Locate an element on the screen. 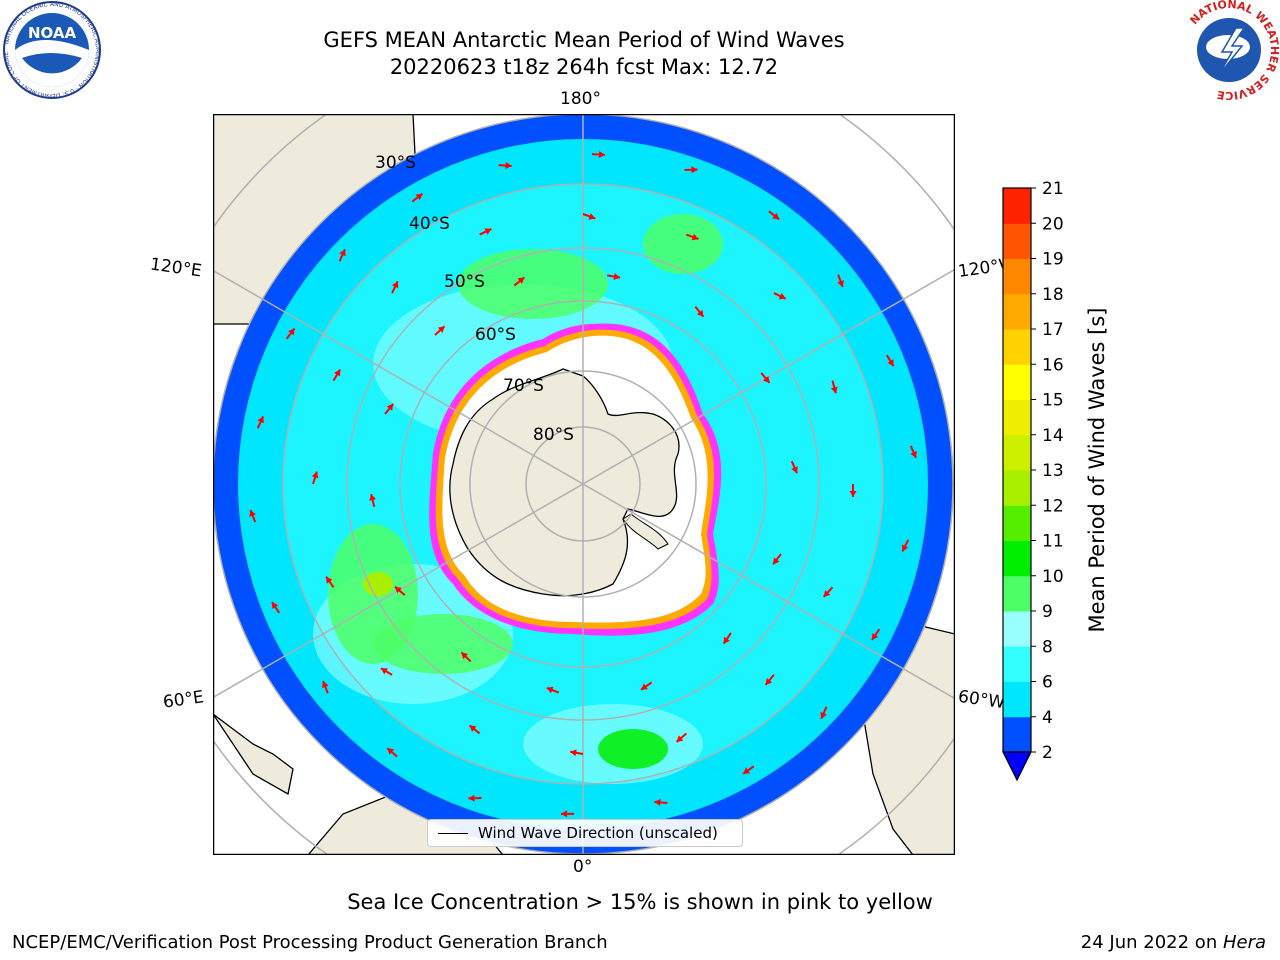 This screenshot has width=1280, height=960. wave-period-max is located at coordinates (378, 584).